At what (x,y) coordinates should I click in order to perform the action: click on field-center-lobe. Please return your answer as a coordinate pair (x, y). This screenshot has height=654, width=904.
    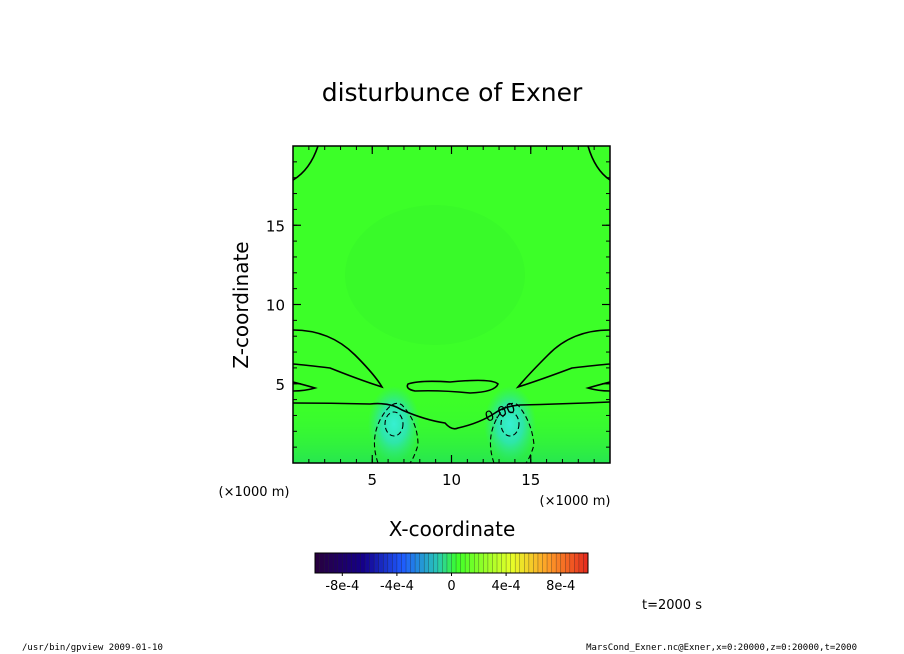
    Looking at the image, I should click on (435, 275).